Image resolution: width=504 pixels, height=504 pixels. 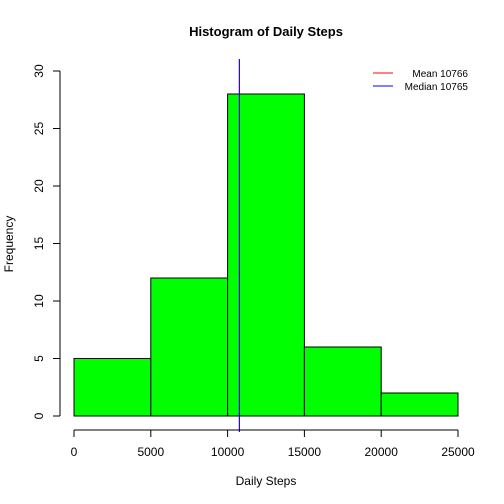 I want to click on y-tick-label-0: 0, so click(x=39, y=415).